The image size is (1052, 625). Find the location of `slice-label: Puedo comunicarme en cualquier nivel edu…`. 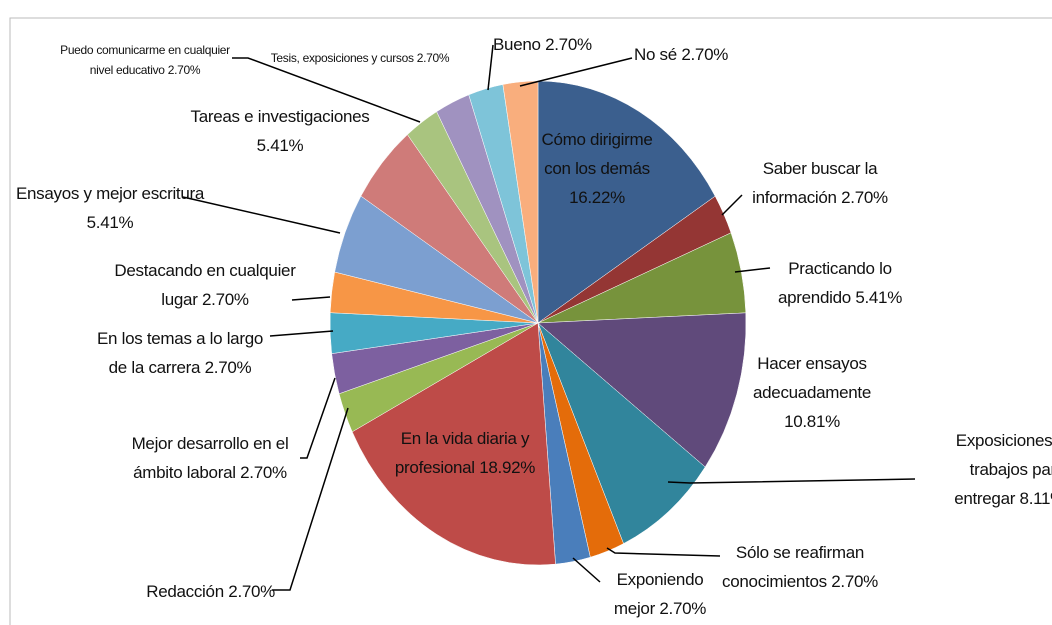

slice-label: Puedo comunicarme en cualquier nivel edu… is located at coordinates (145, 60).